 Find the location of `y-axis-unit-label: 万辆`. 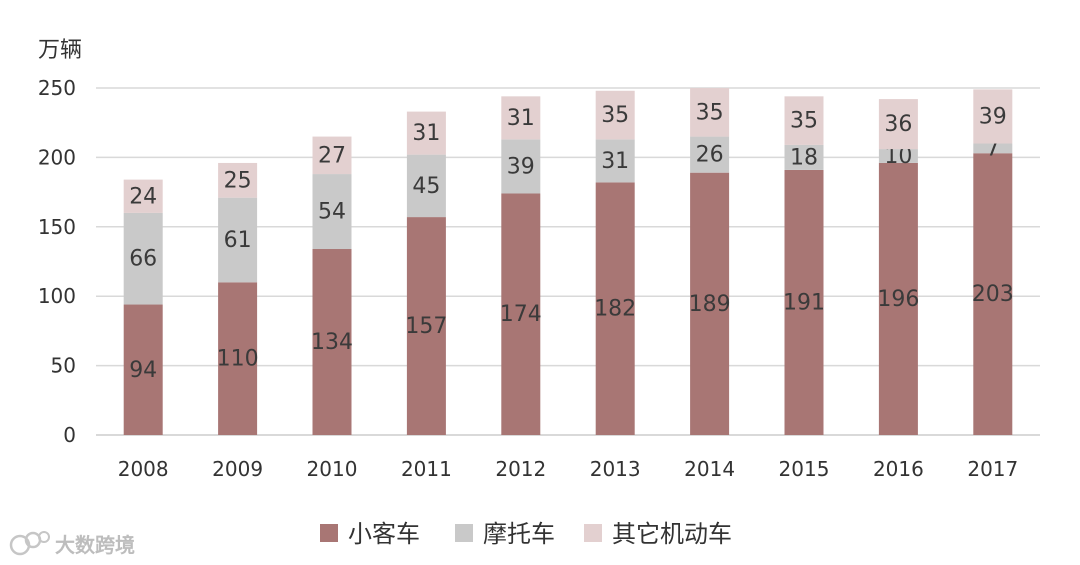

y-axis-unit-label: 万辆 is located at coordinates (60, 50).